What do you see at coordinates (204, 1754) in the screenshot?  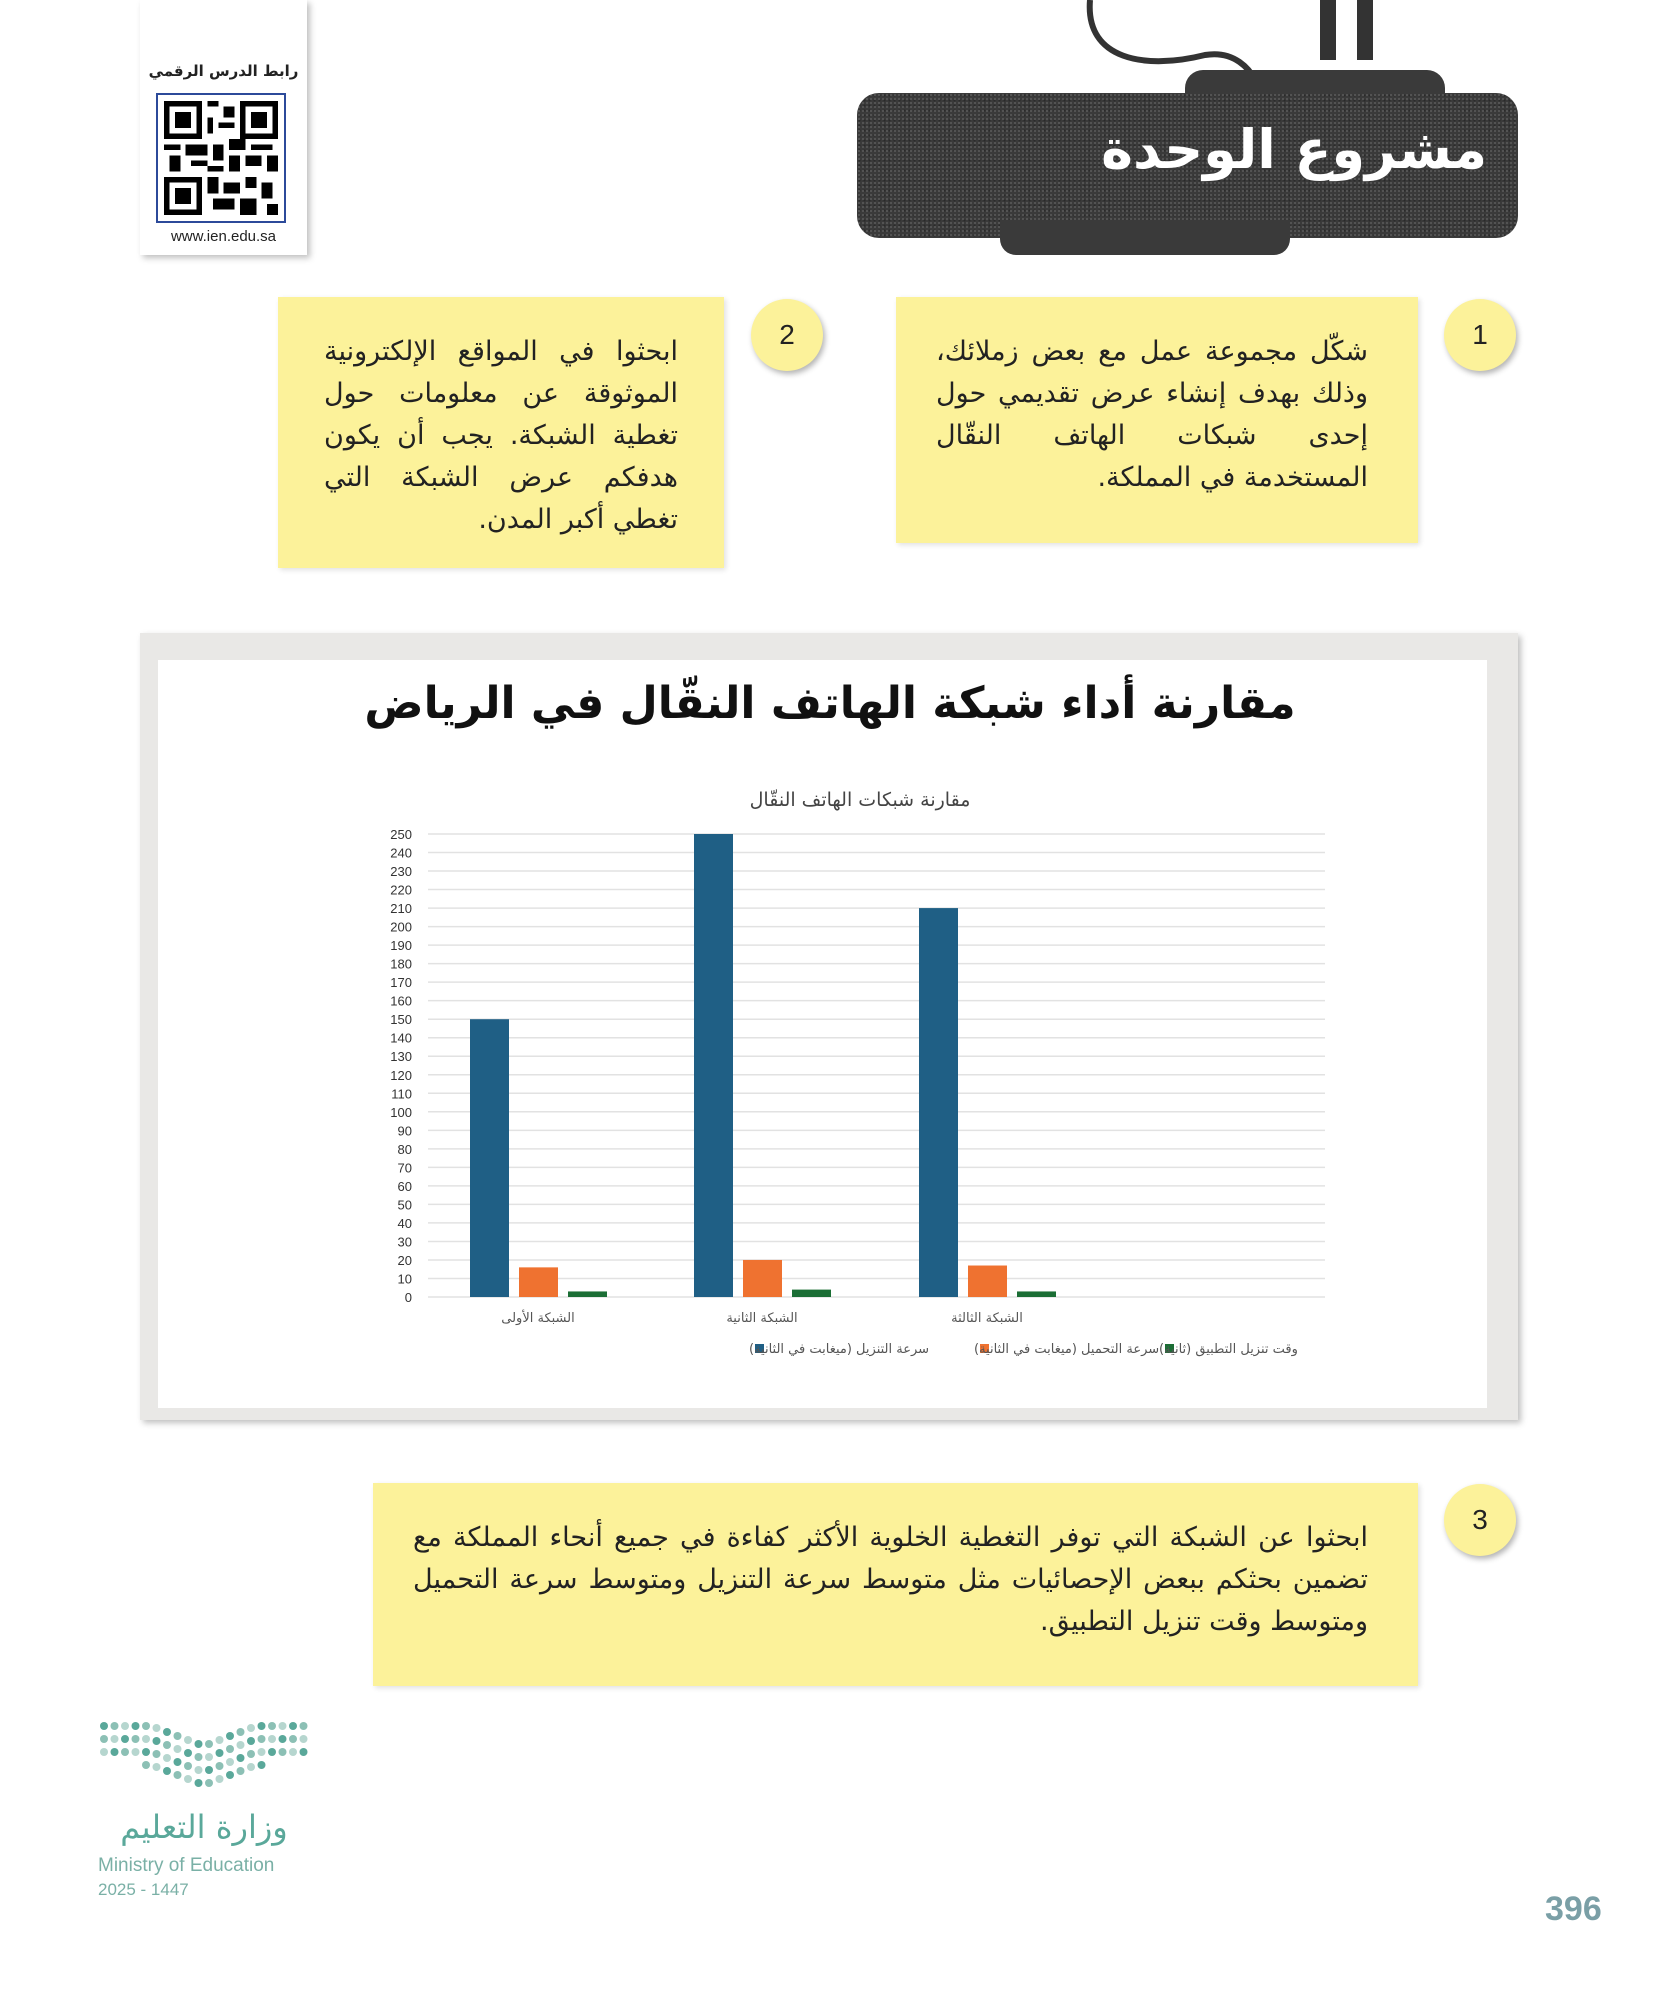 I see `ministry-logo-icon` at bounding box center [204, 1754].